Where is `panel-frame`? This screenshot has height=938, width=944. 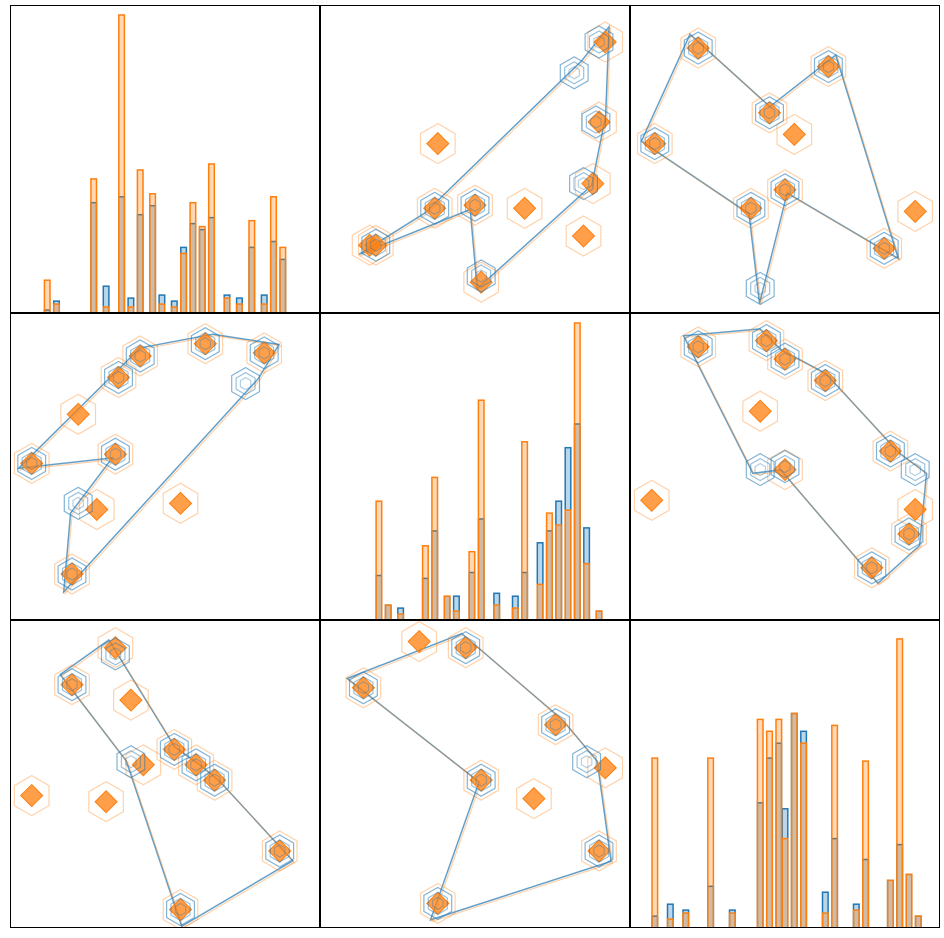 panel-frame is located at coordinates (165, 159).